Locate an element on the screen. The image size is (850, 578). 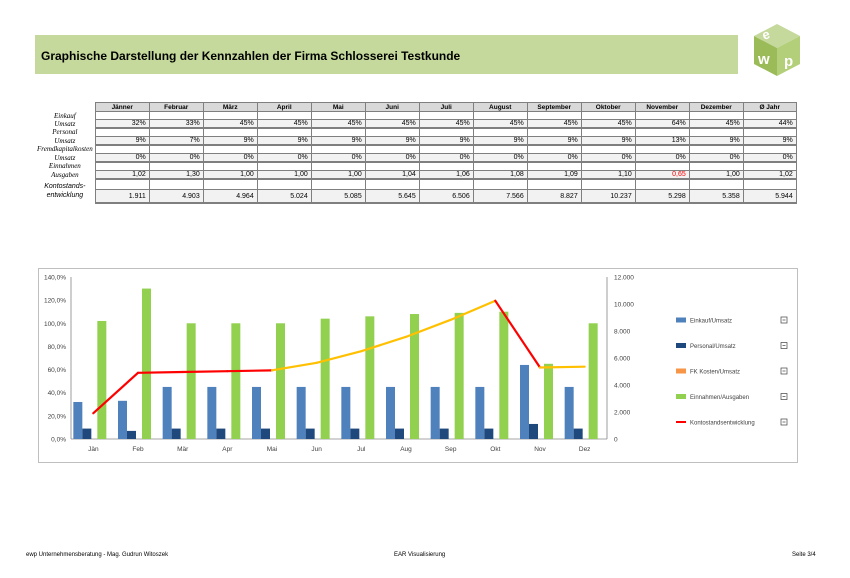
month-header: Mai is located at coordinates (338, 107).